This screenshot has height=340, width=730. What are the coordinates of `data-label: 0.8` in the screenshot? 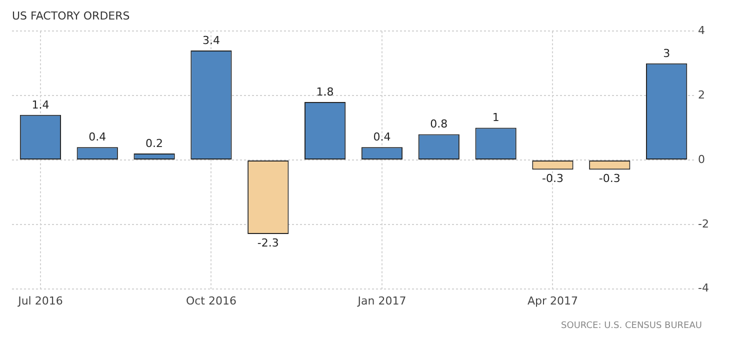 It's located at (439, 124).